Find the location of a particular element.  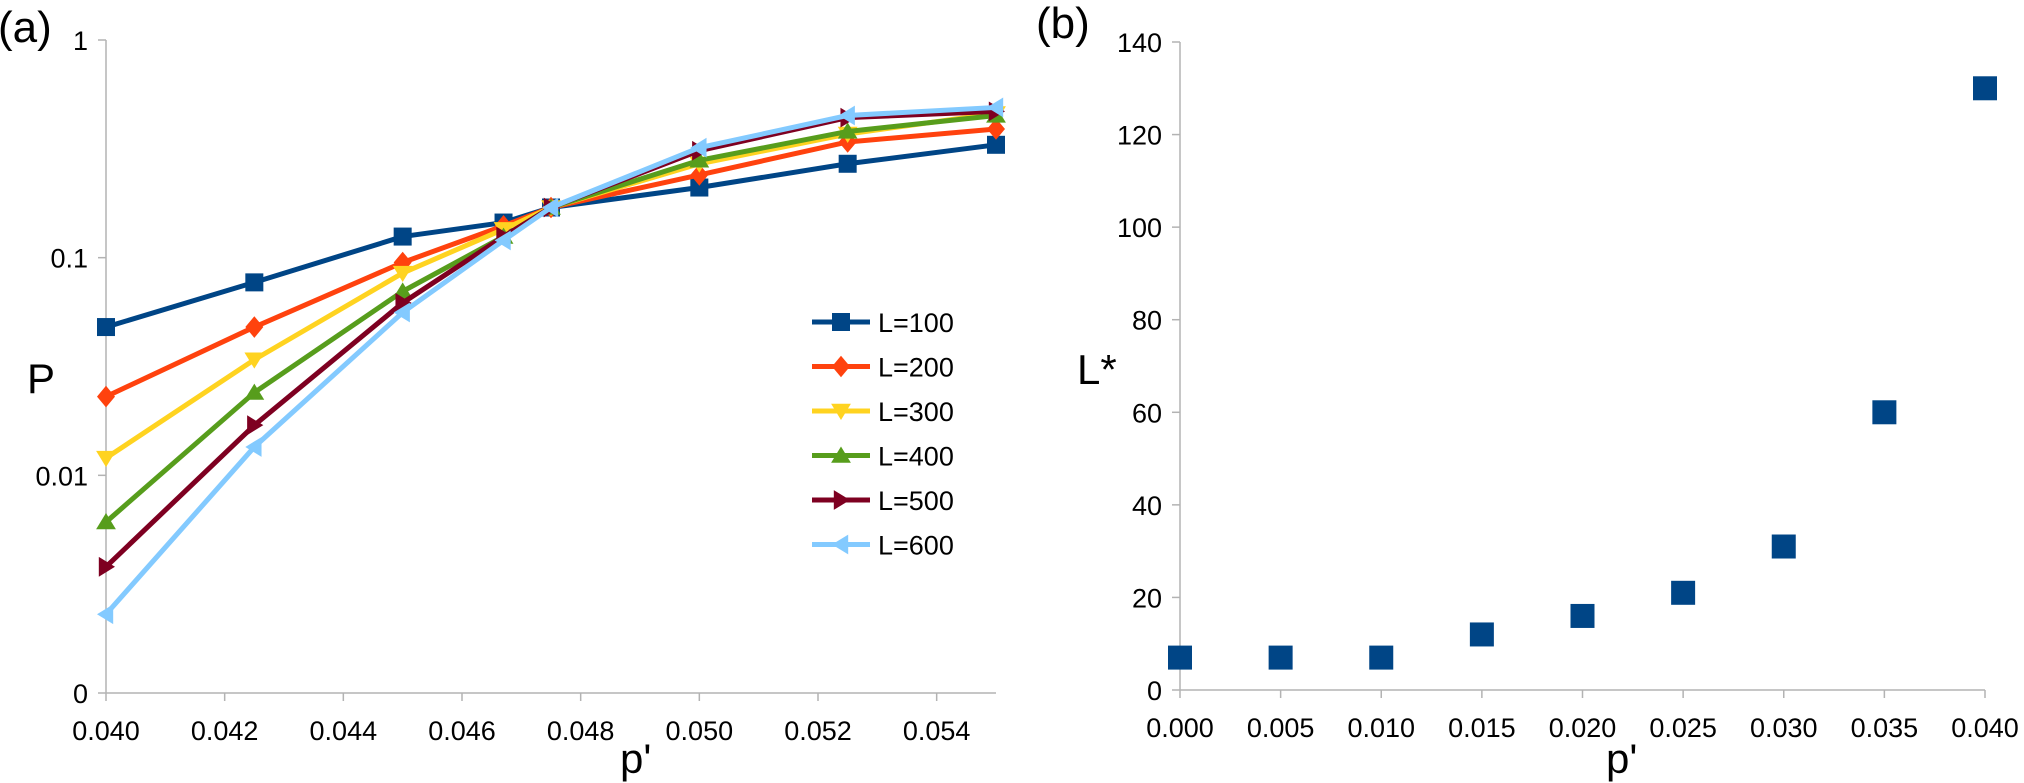

panel-a-x-tick-label: 0.046 is located at coordinates (462, 731).